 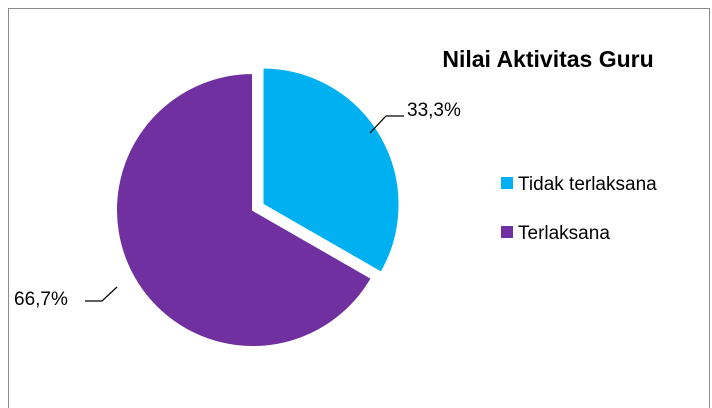 I want to click on legend: Tidak terlaksana Terlaksana, so click(x=579, y=209).